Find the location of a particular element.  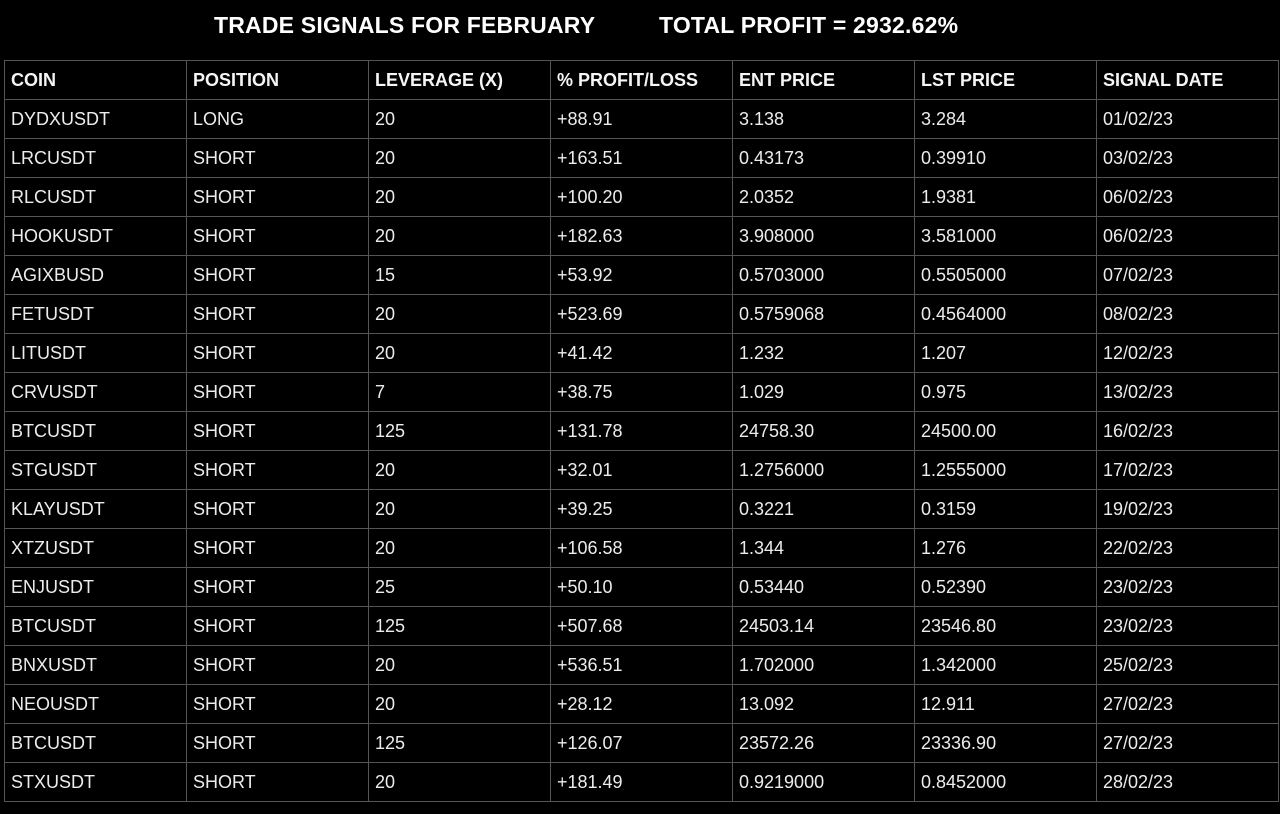

leverage-cell: 25 is located at coordinates (459, 587).